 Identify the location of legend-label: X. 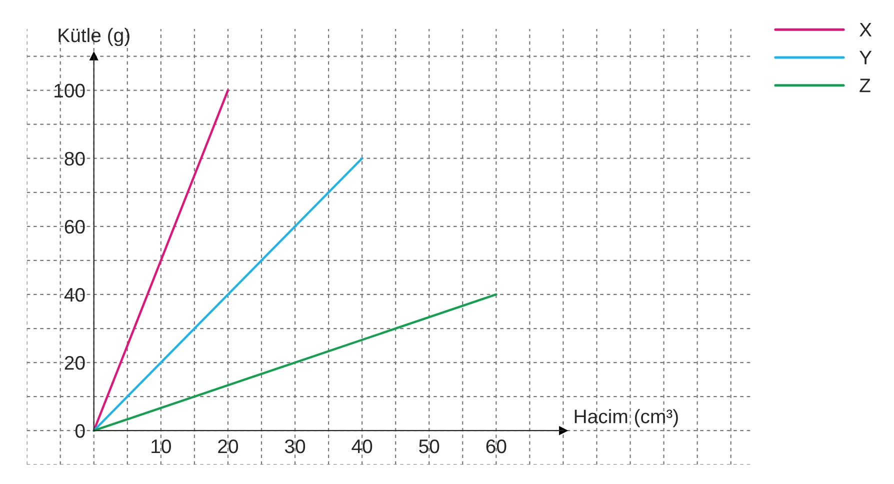
(865, 29).